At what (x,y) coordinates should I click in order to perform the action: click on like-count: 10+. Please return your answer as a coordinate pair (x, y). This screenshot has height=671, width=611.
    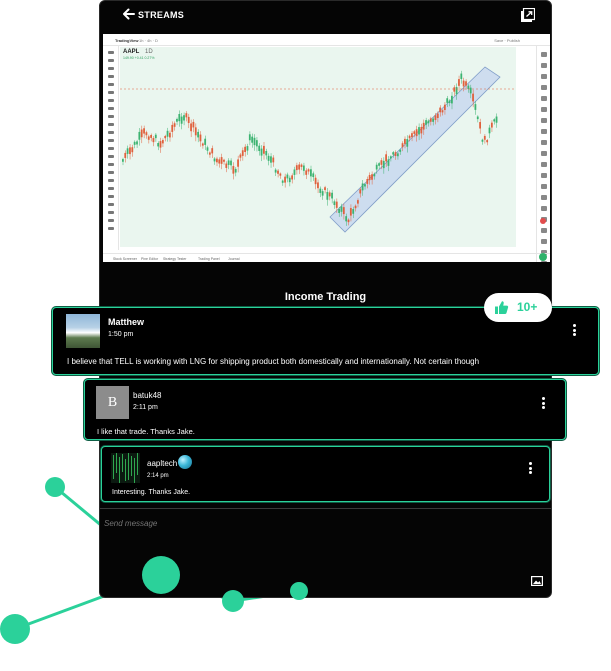
    Looking at the image, I should click on (527, 307).